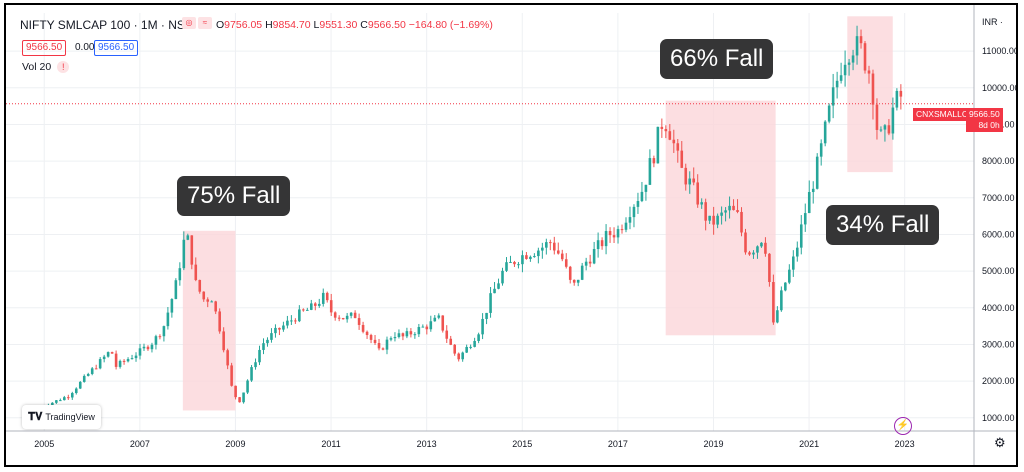 The width and height of the screenshot is (1024, 472). I want to click on annotation-75-fall: 75% Fall, so click(234, 196).